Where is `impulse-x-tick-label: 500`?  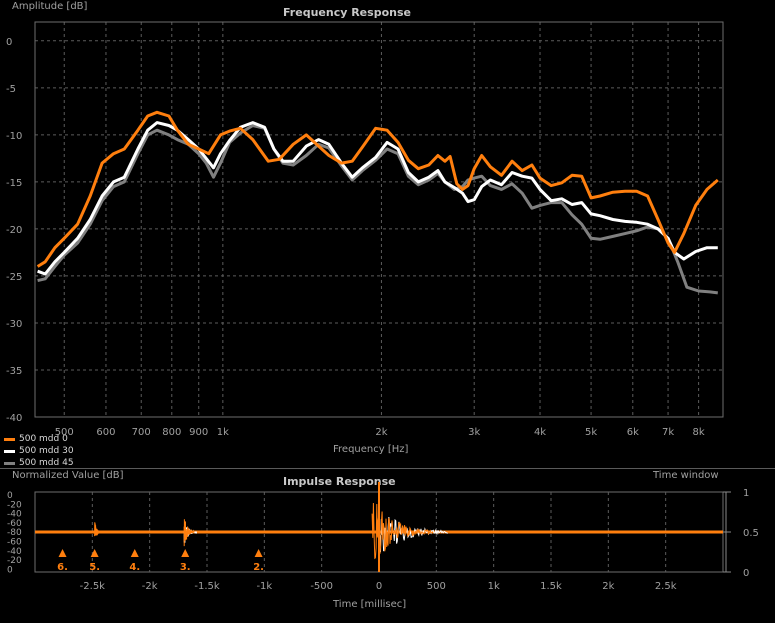 impulse-x-tick-label: 500 is located at coordinates (436, 586).